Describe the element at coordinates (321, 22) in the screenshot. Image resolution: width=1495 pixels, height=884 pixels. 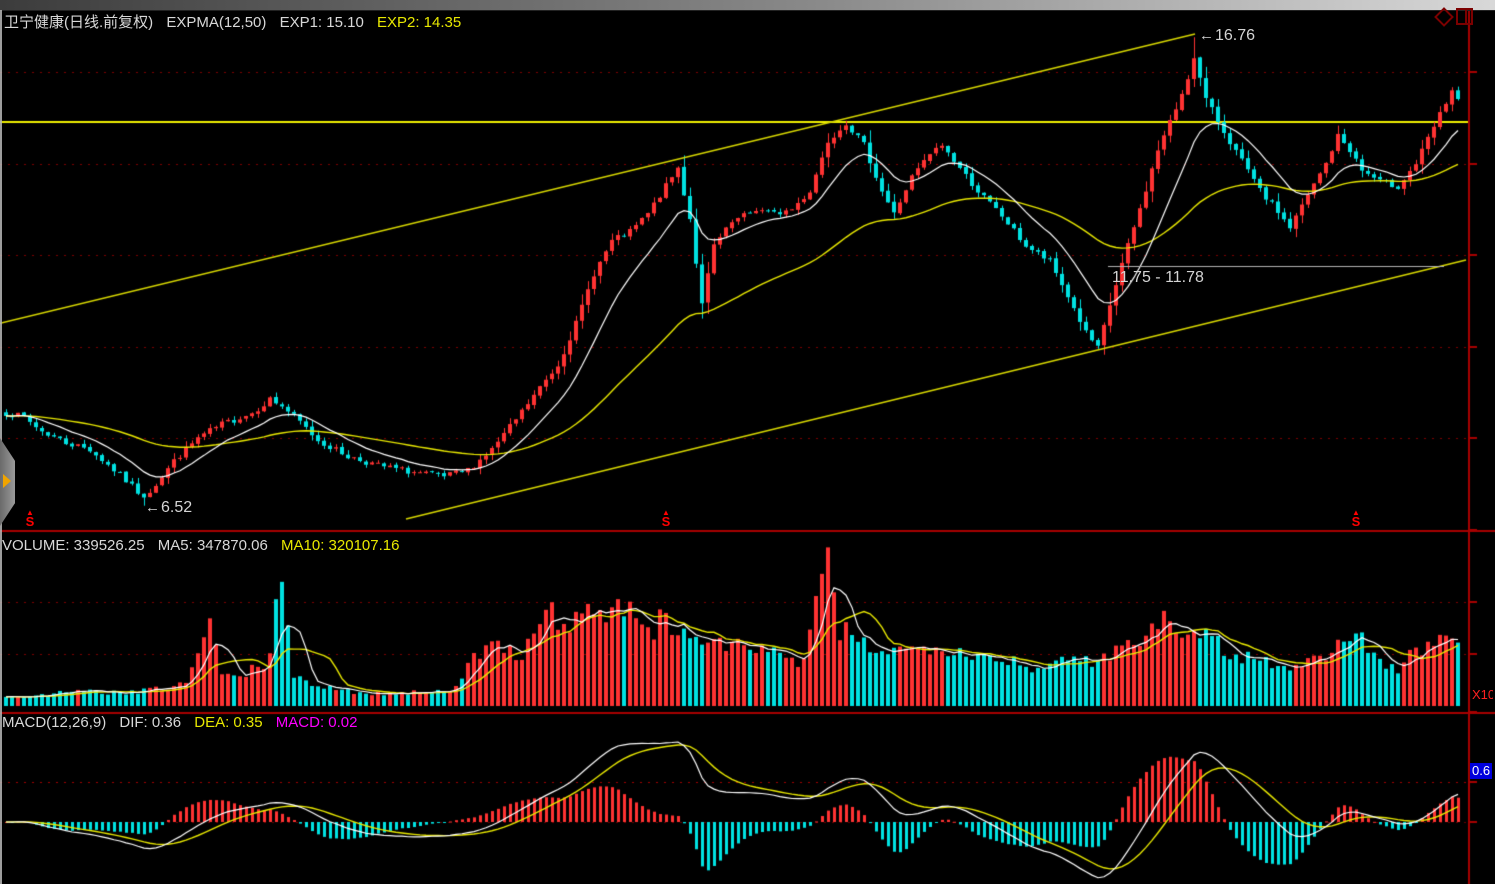
I see `exp1-value: EXP1: 15.10` at that location.